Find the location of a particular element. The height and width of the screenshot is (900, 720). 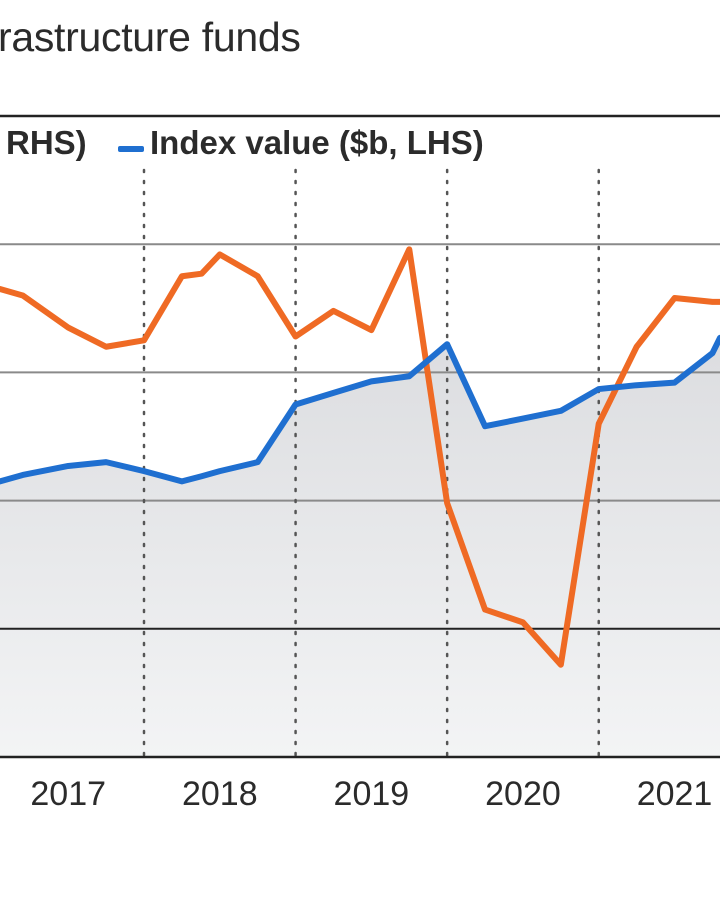

x-tick-label: 2021 is located at coordinates (675, 794).